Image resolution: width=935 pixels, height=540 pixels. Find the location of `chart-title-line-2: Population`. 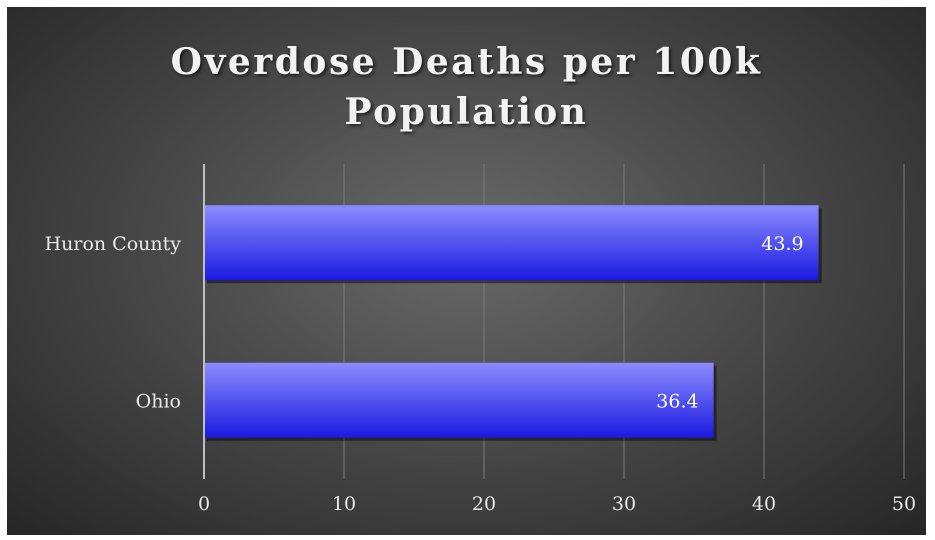

chart-title-line-2: Population is located at coordinates (466, 112).